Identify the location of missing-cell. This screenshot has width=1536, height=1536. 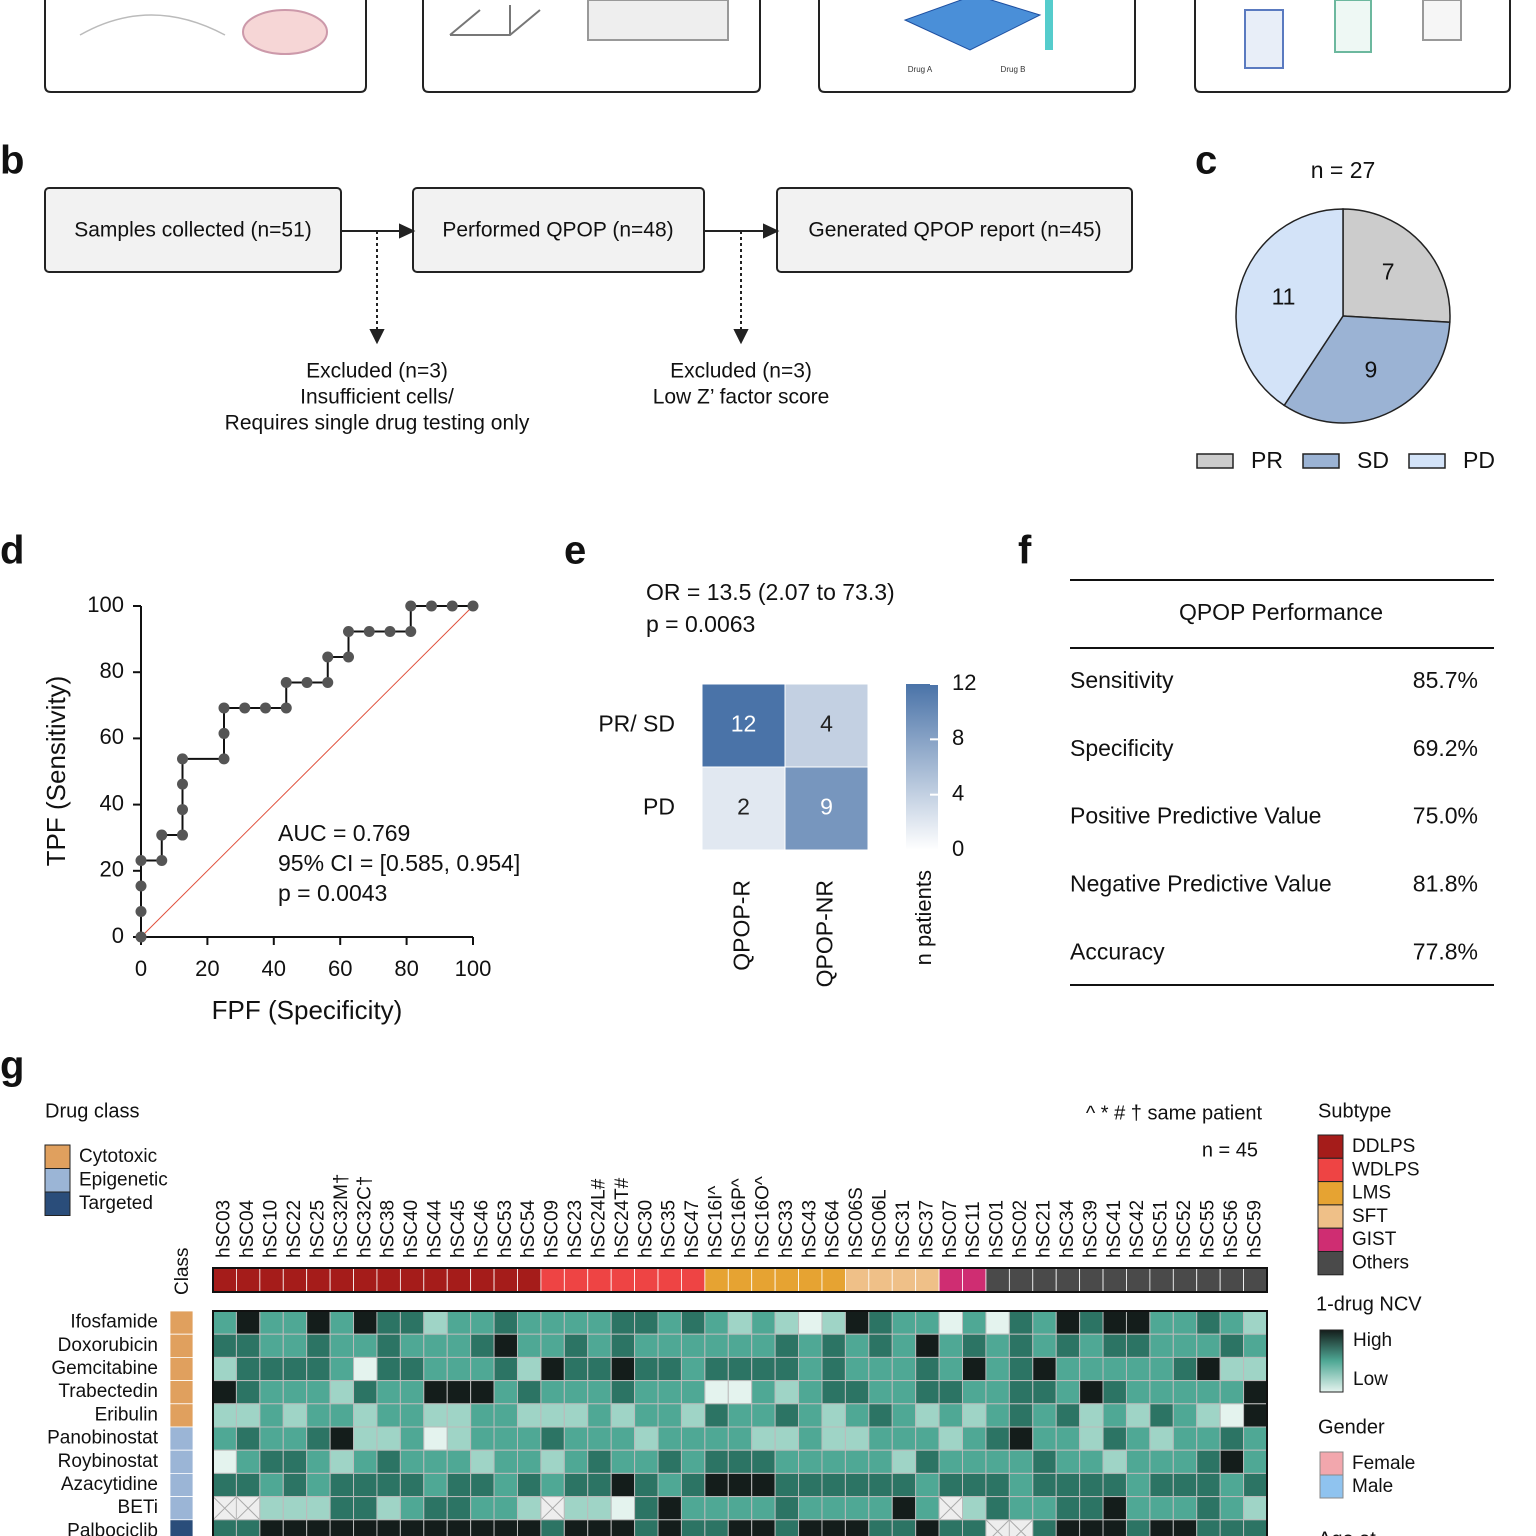
(997, 1527).